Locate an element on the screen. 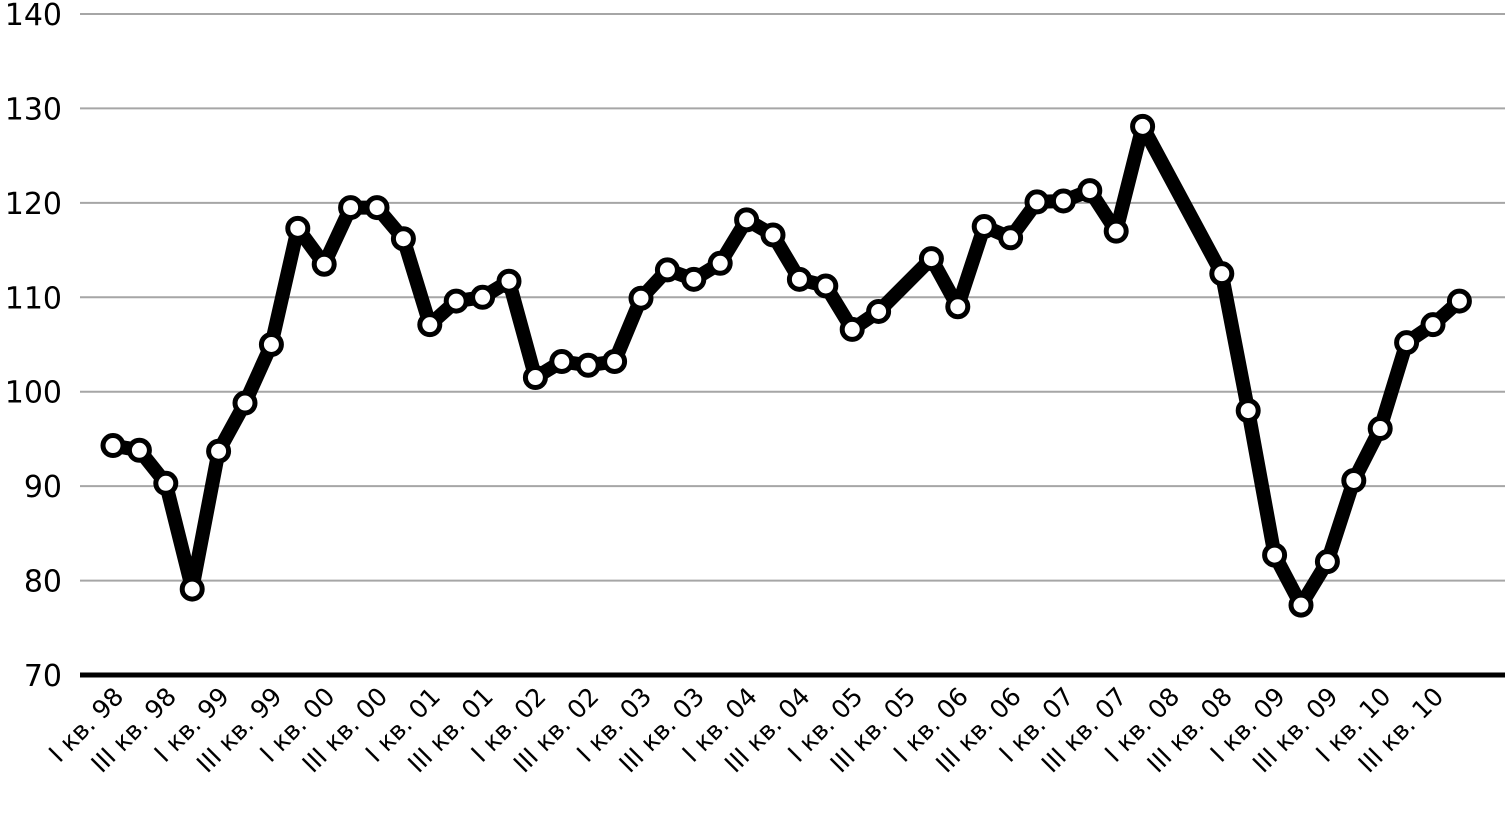  y-tick-label: 110 is located at coordinates (33, 298).